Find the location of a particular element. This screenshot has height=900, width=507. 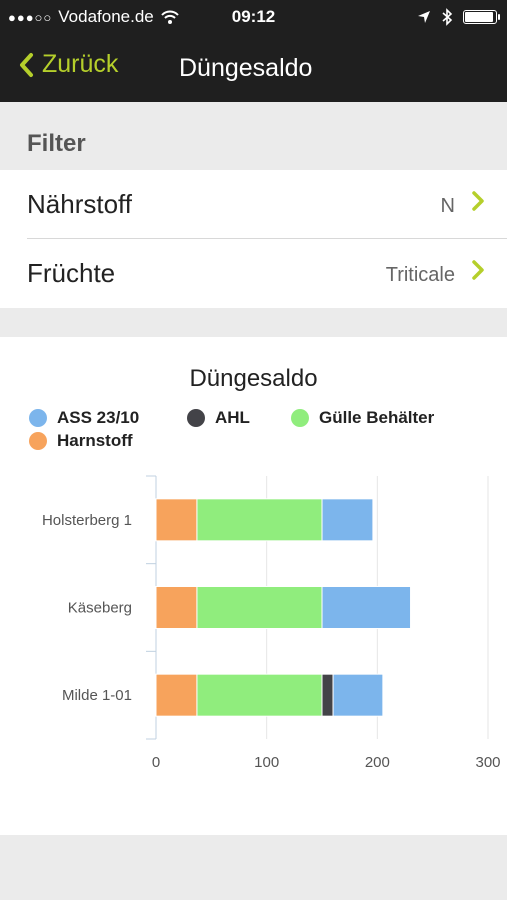

signal-strength-icon: ●●●○○ is located at coordinates (30, 17).